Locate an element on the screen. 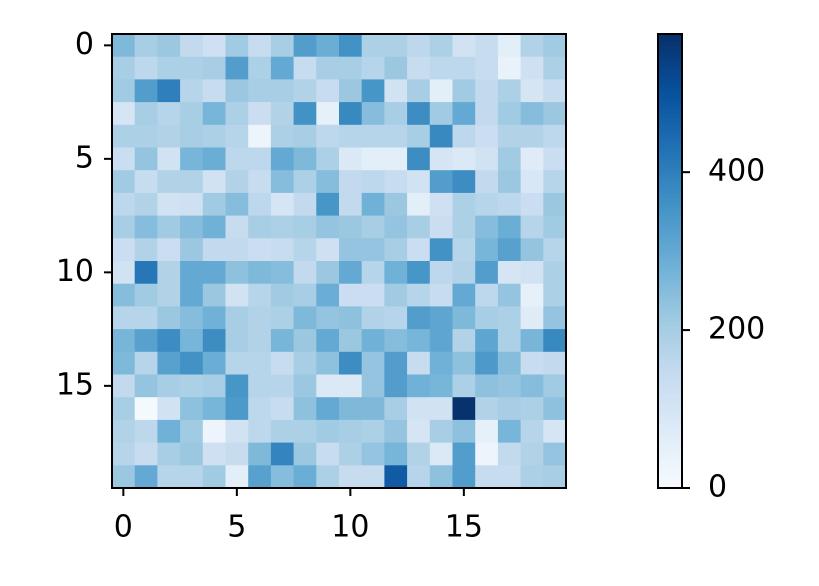  x-tick-label: 0 is located at coordinates (123, 527).